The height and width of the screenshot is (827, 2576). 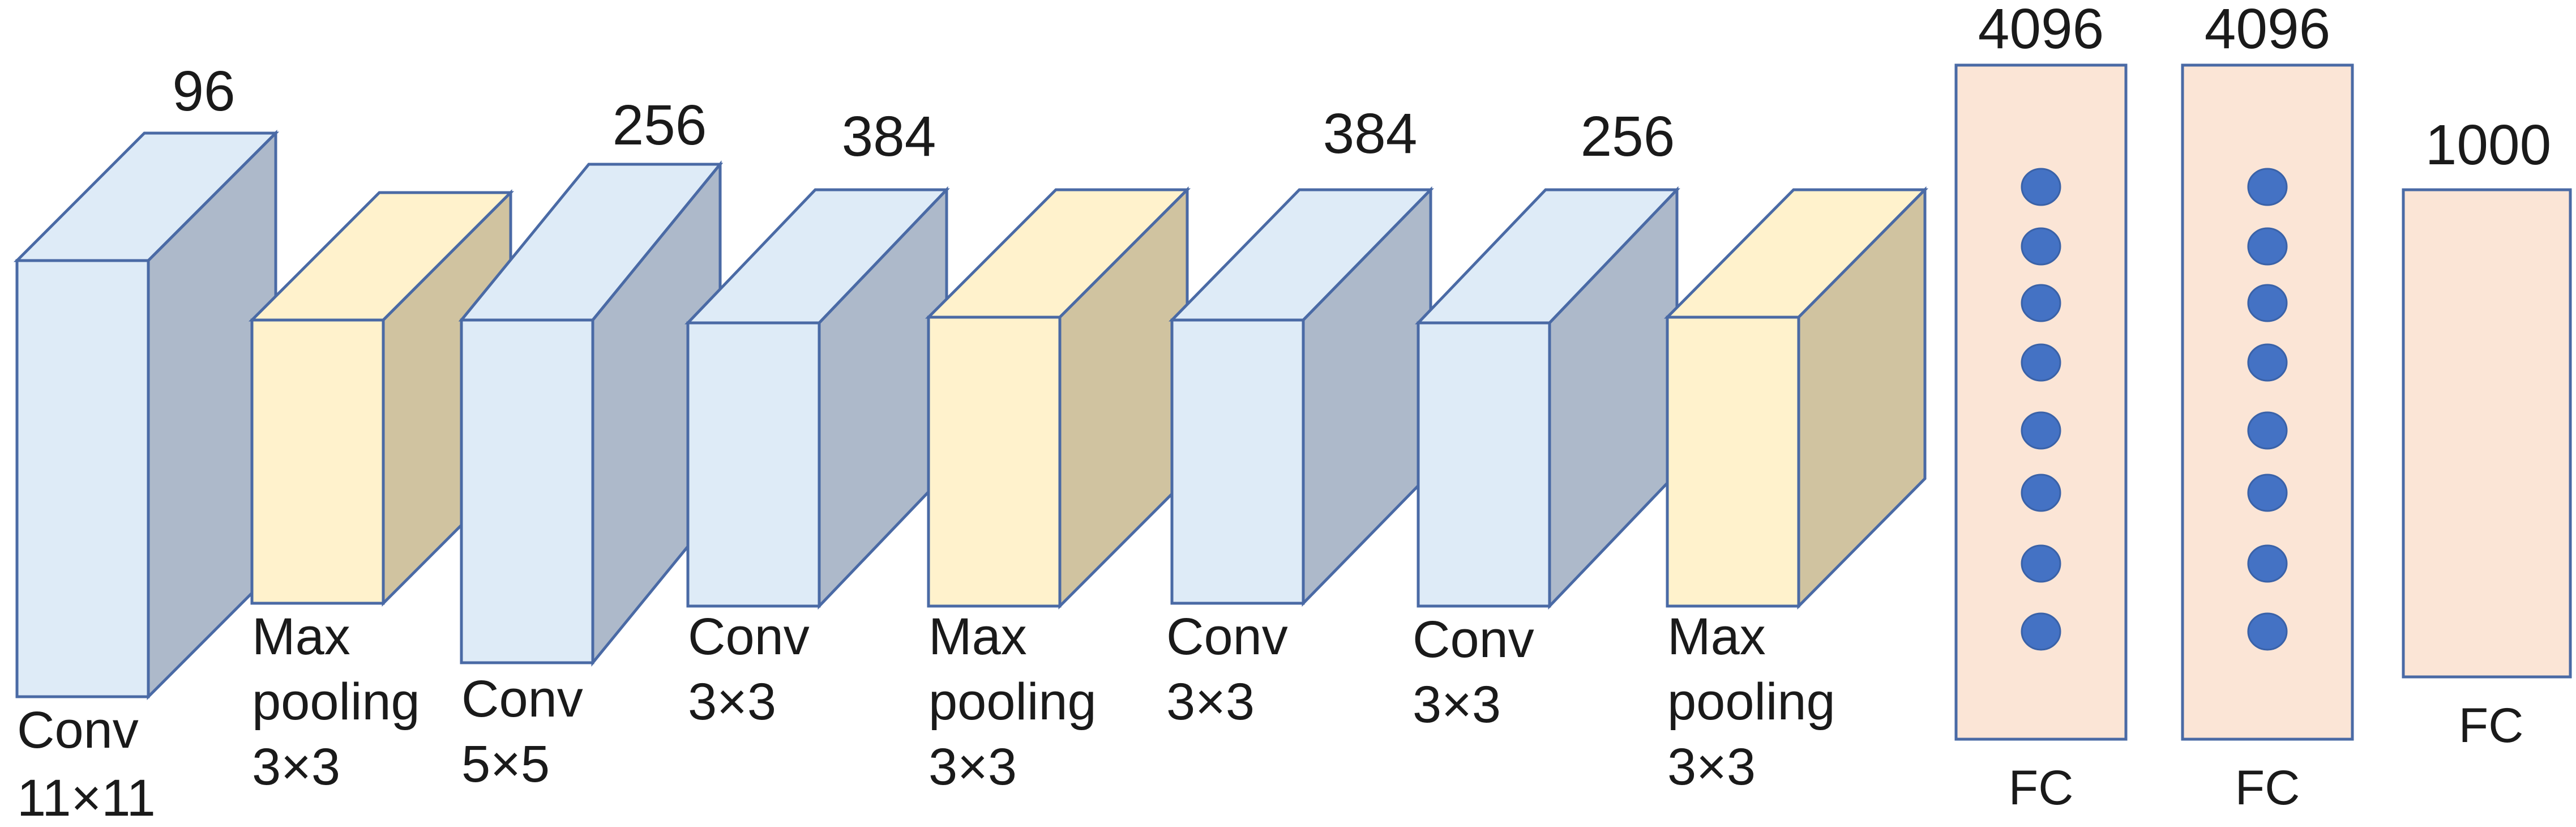 I want to click on layer-7-channel-count: 256, so click(x=1628, y=136).